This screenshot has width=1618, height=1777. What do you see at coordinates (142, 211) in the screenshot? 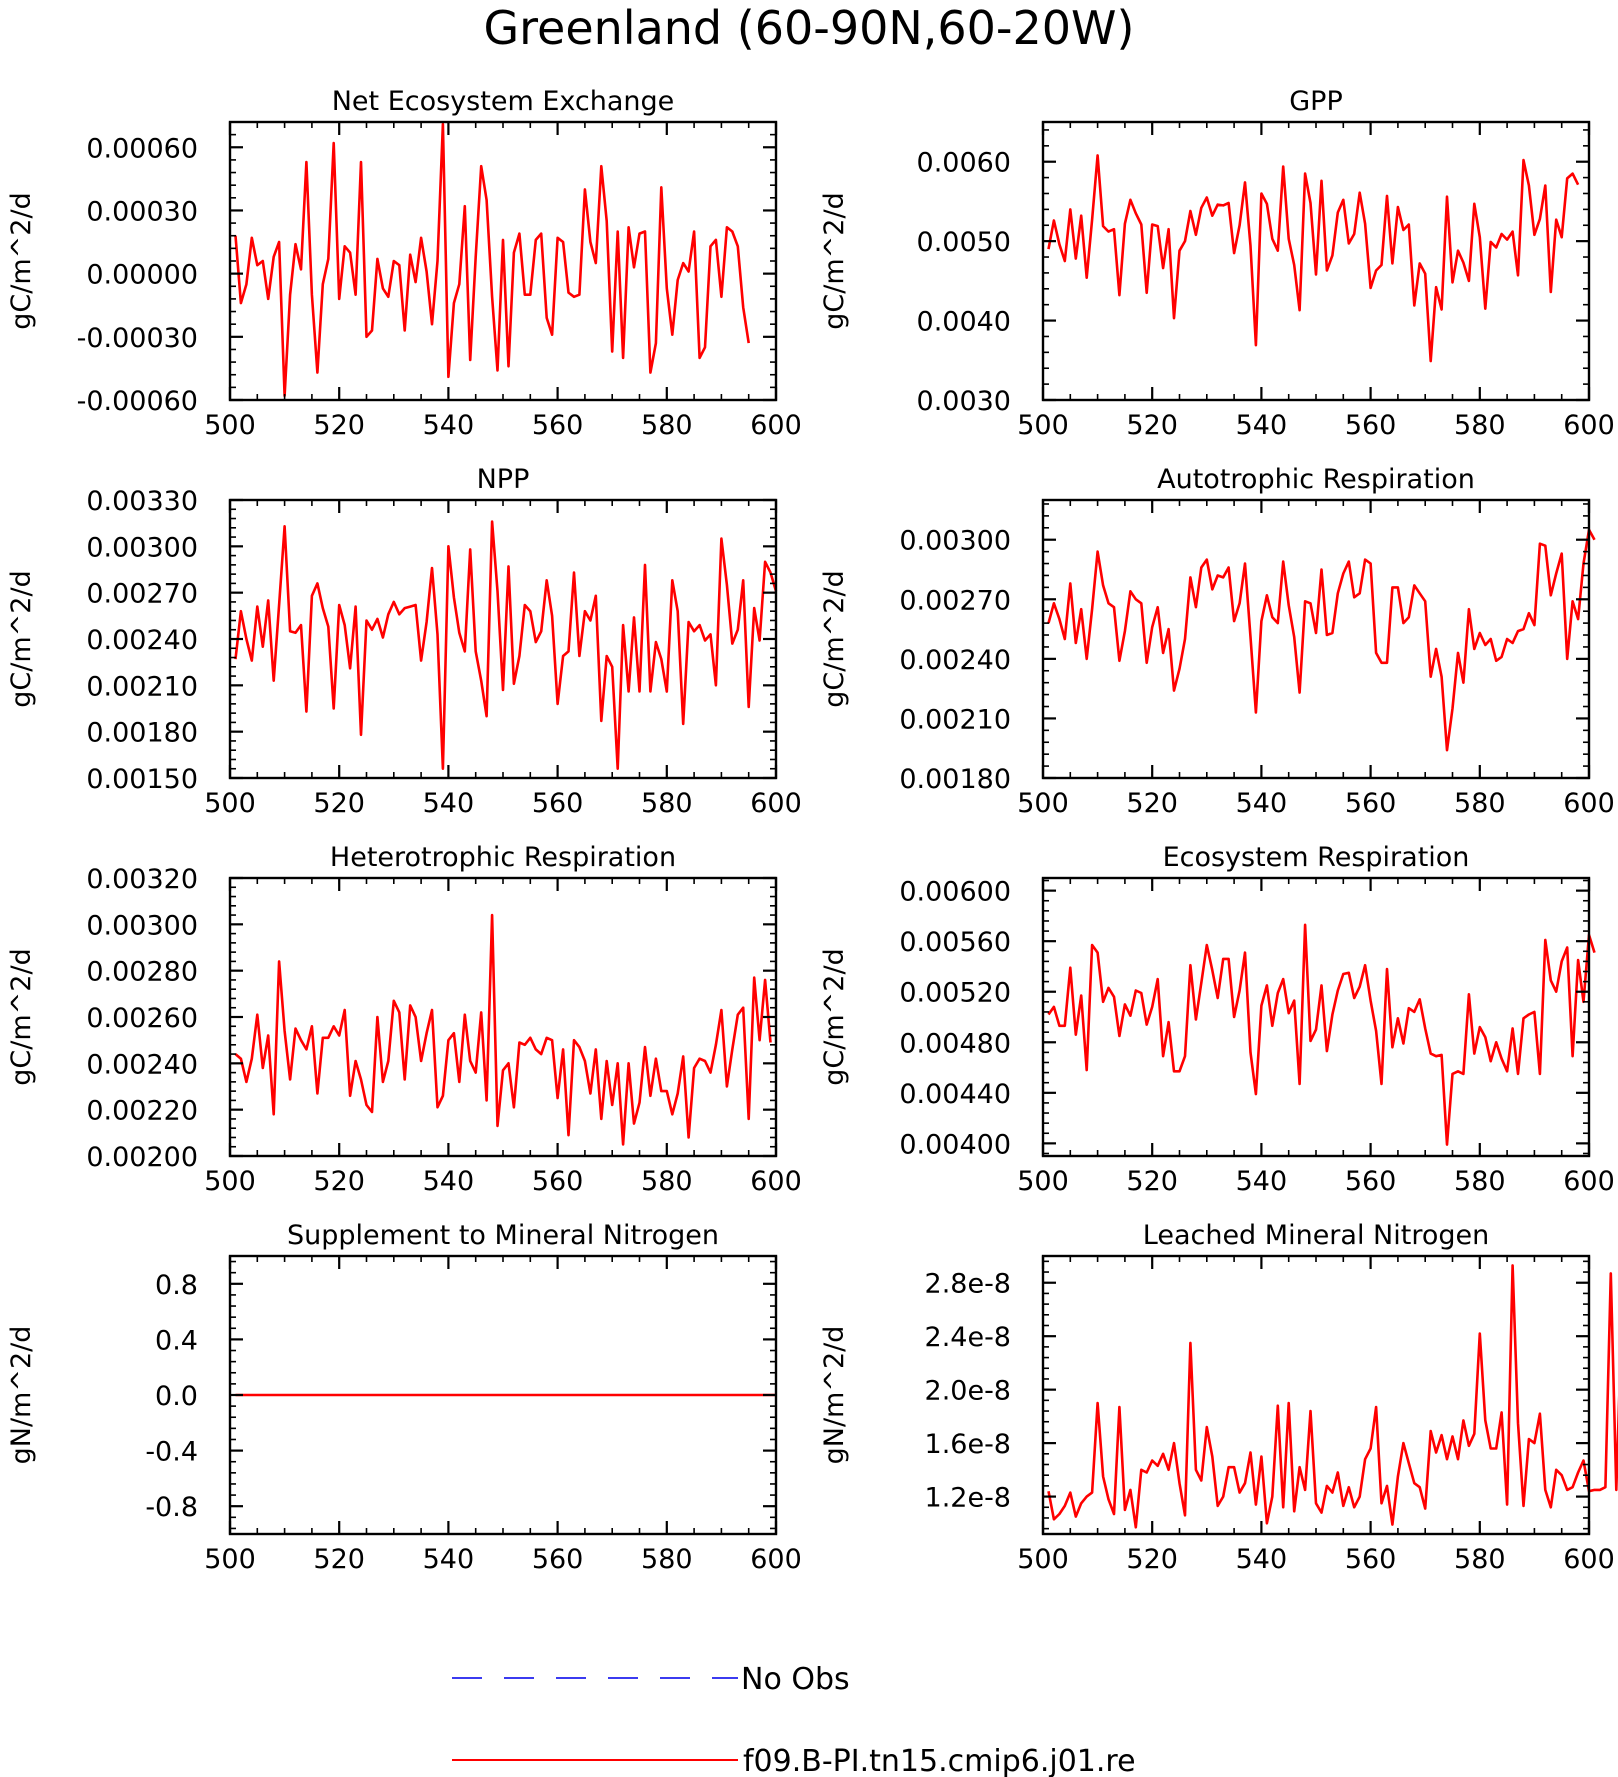
I see `y-tick-label: 0.00030` at bounding box center [142, 211].